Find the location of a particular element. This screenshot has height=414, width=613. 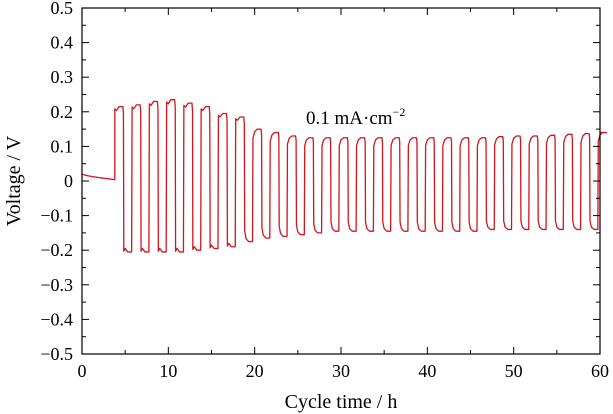

annotation-superscript: −2 is located at coordinates (399, 112).